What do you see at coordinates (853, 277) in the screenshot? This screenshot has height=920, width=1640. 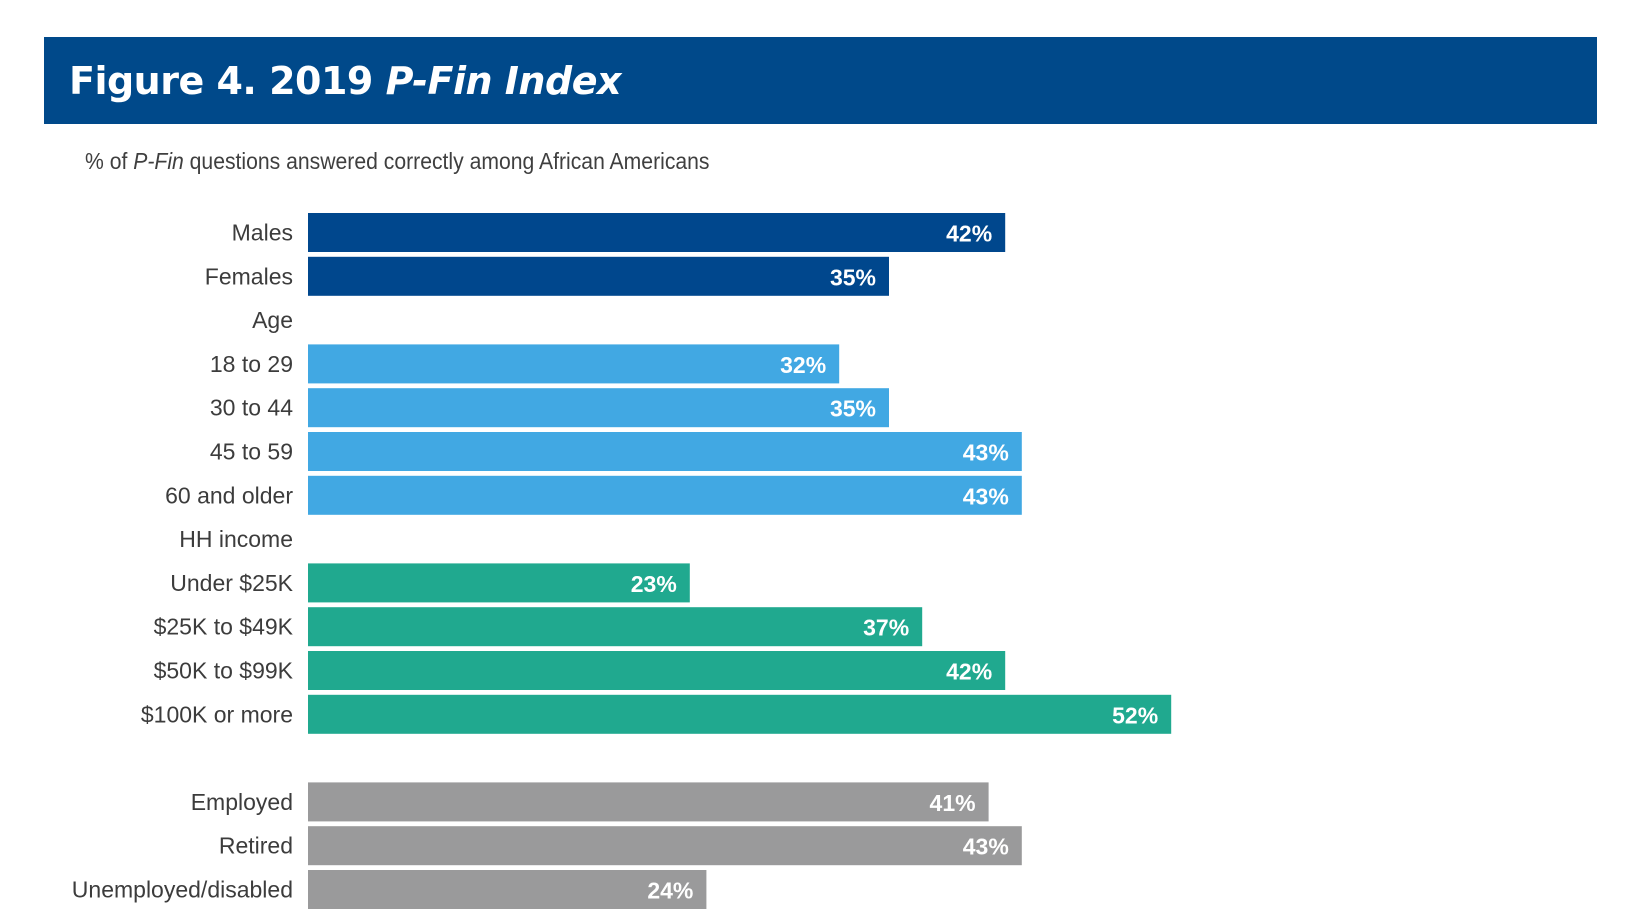 I see `value-label-females: 35%` at bounding box center [853, 277].